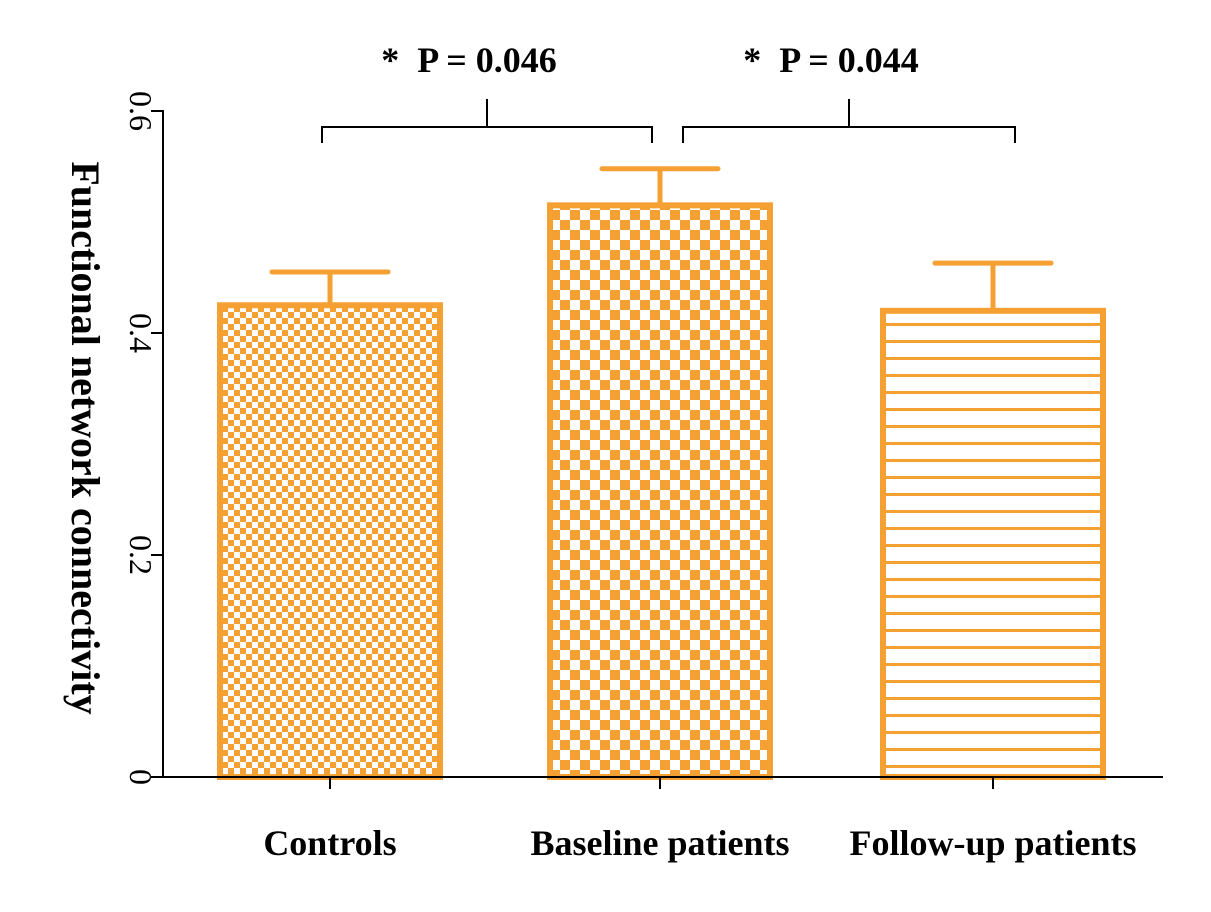  What do you see at coordinates (660, 491) in the screenshot?
I see `bar-baseline-patients` at bounding box center [660, 491].